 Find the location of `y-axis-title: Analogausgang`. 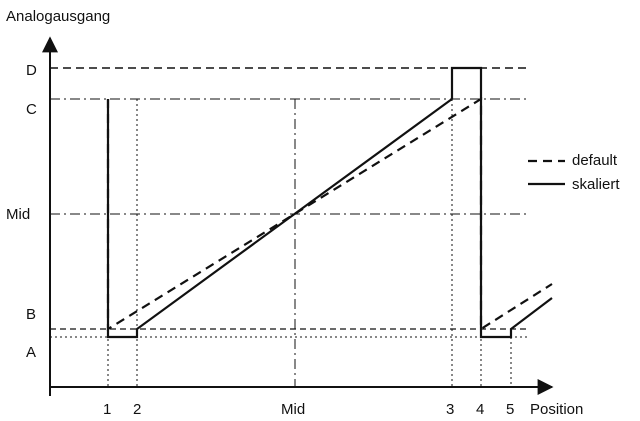

y-axis-title: Analogausgang is located at coordinates (58, 16).